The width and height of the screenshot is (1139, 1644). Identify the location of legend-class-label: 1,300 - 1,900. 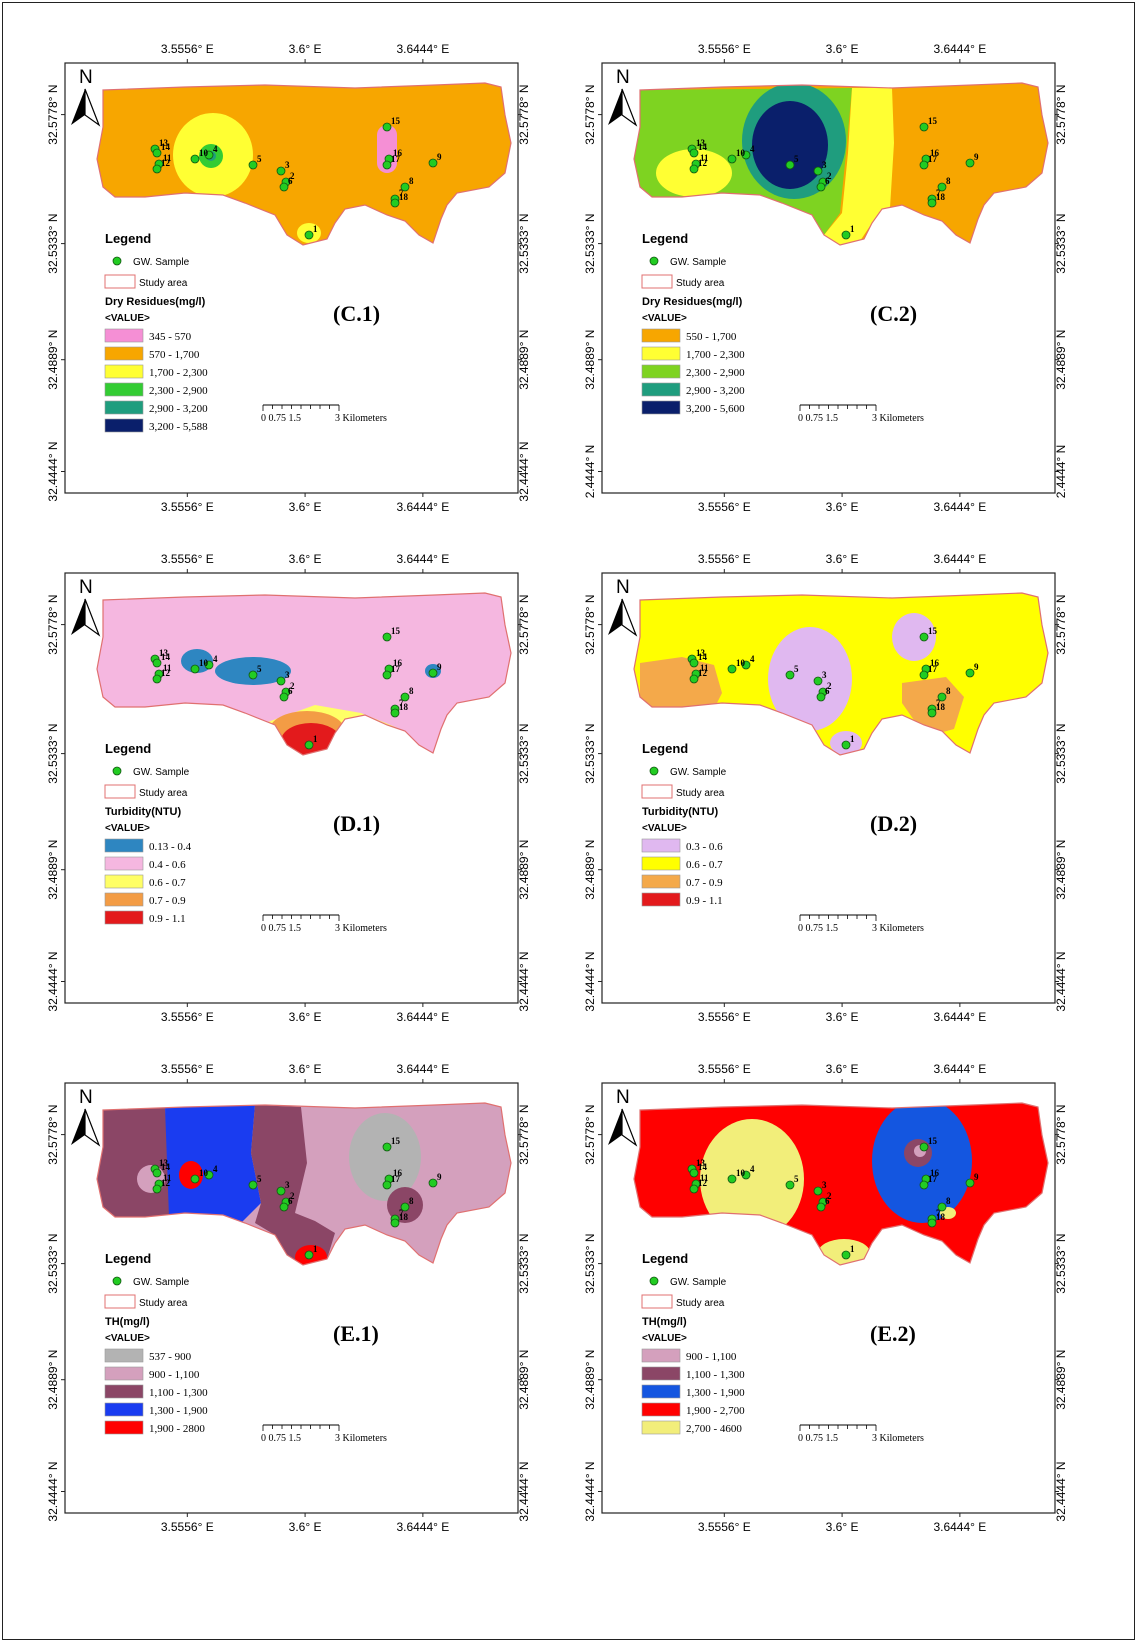
(715, 1393).